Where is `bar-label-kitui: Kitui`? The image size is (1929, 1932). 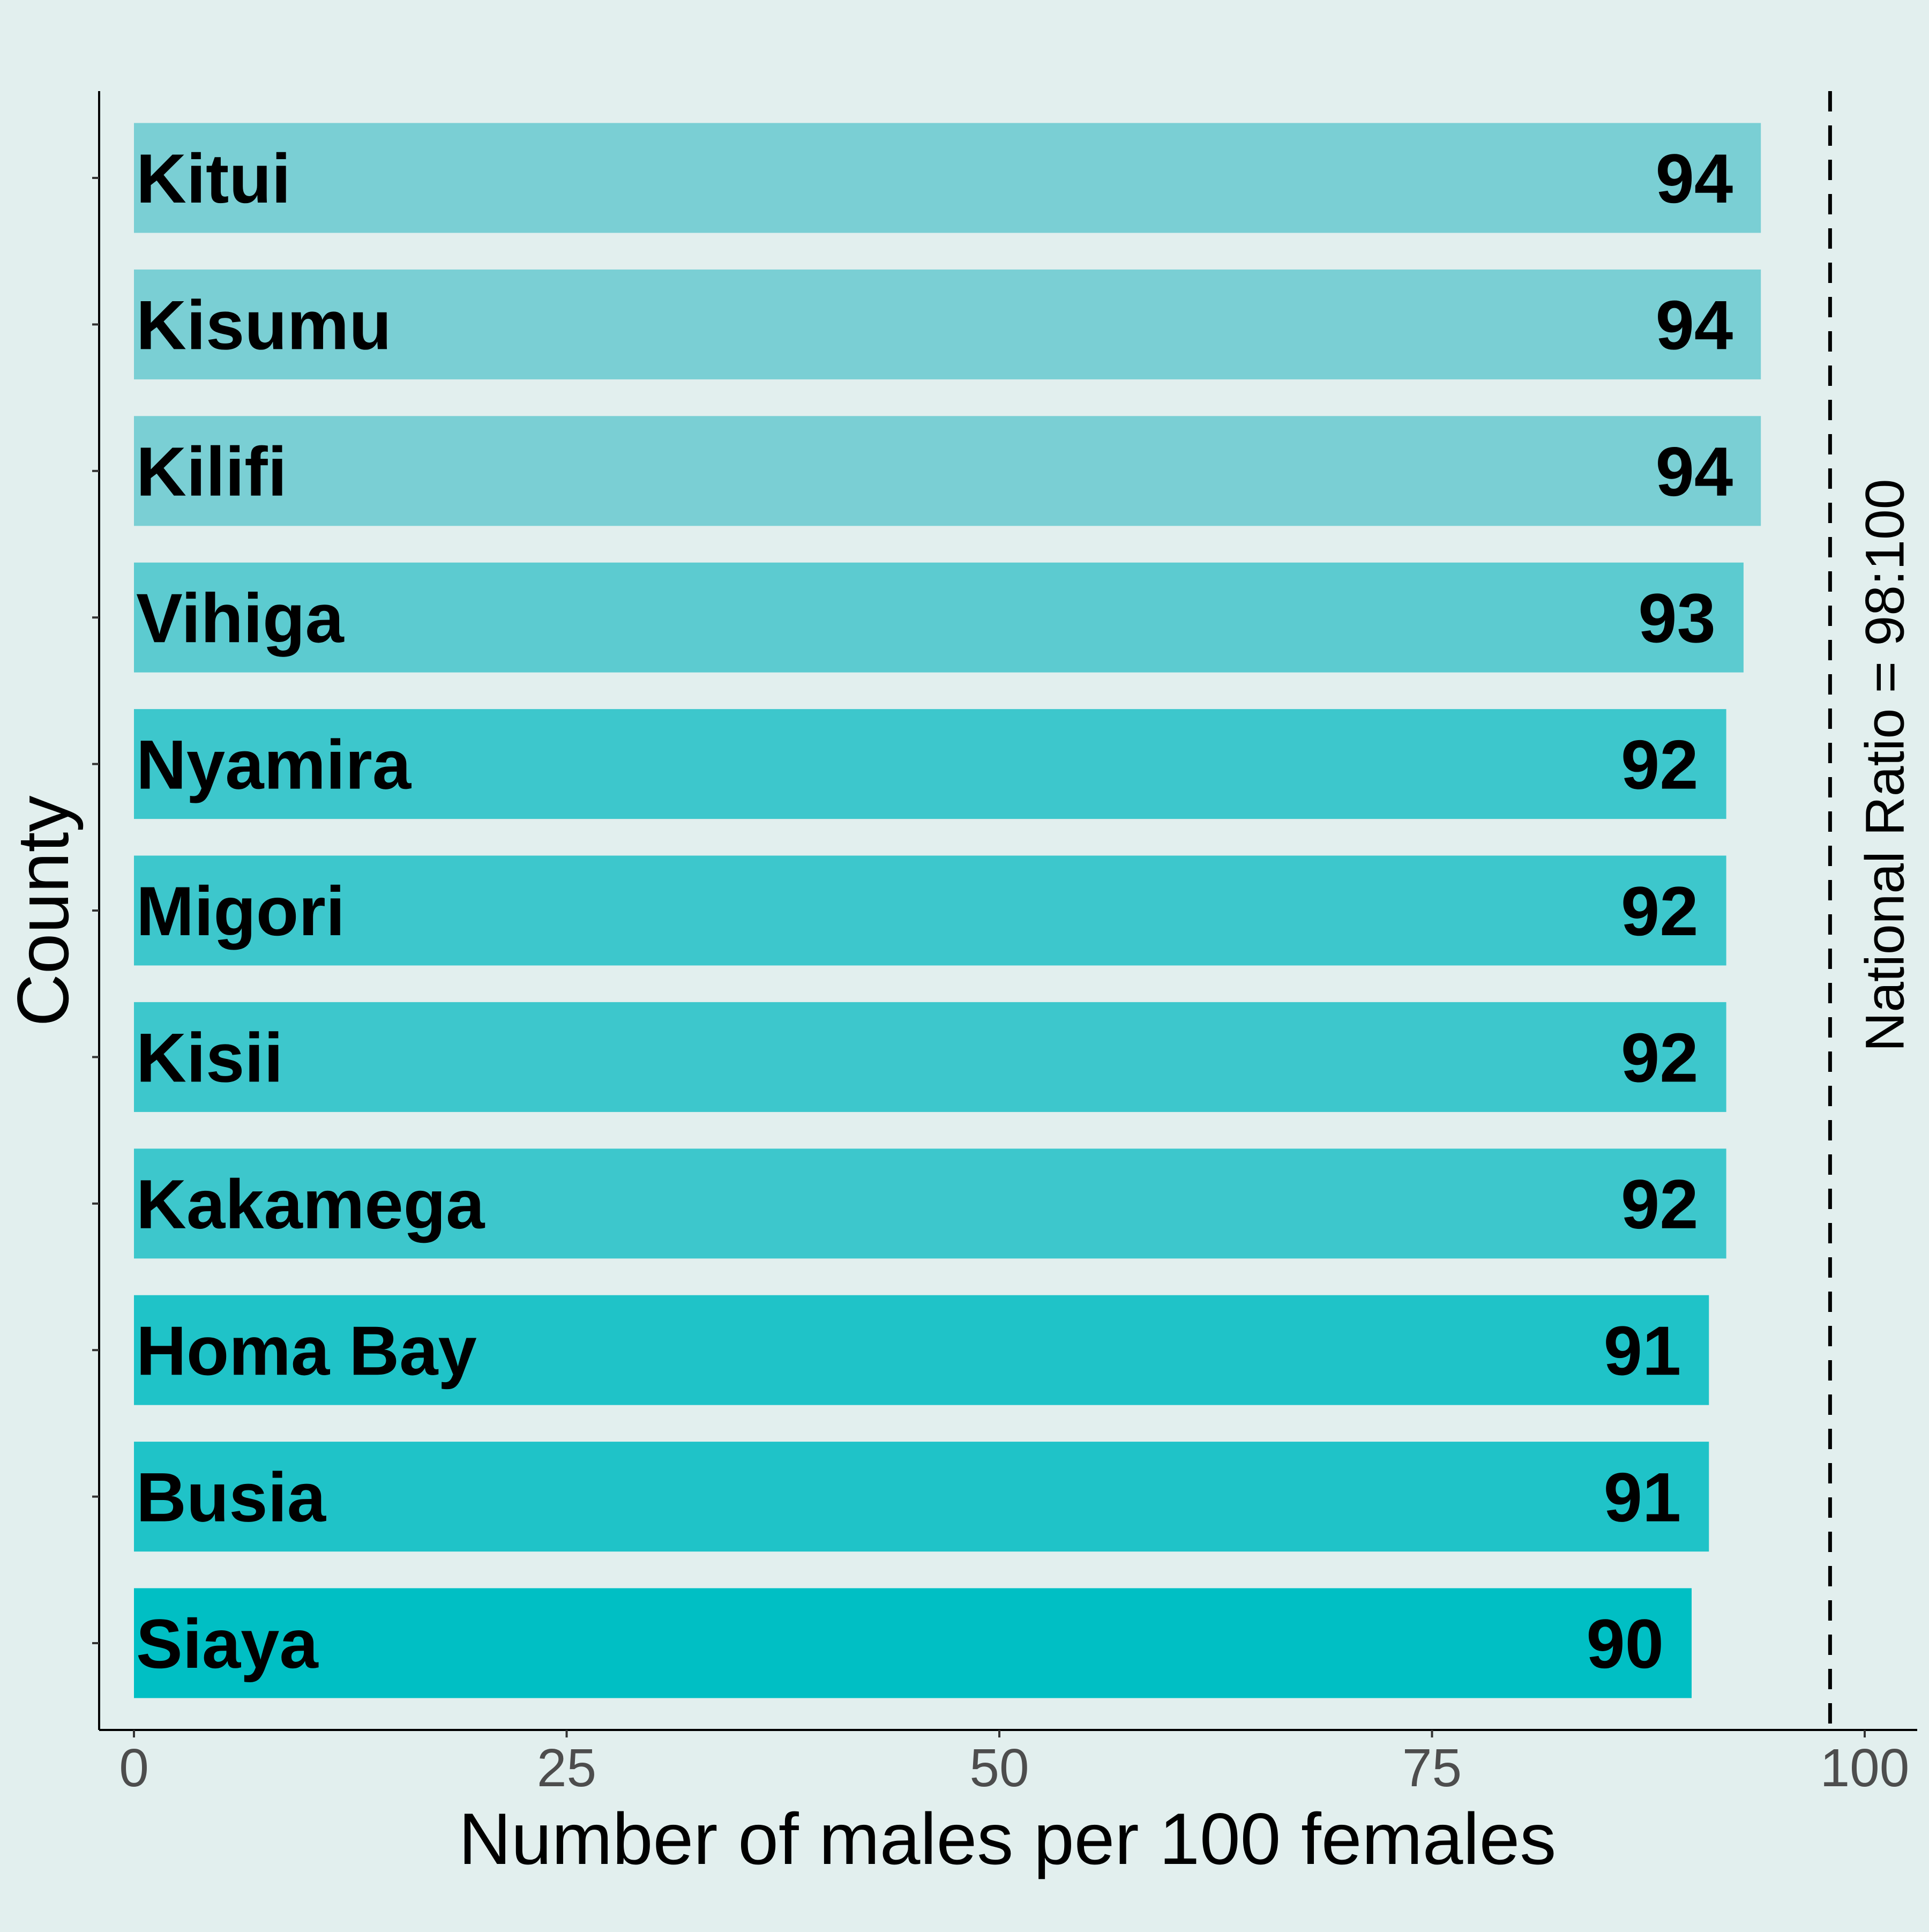
bar-label-kitui: Kitui is located at coordinates (214, 178).